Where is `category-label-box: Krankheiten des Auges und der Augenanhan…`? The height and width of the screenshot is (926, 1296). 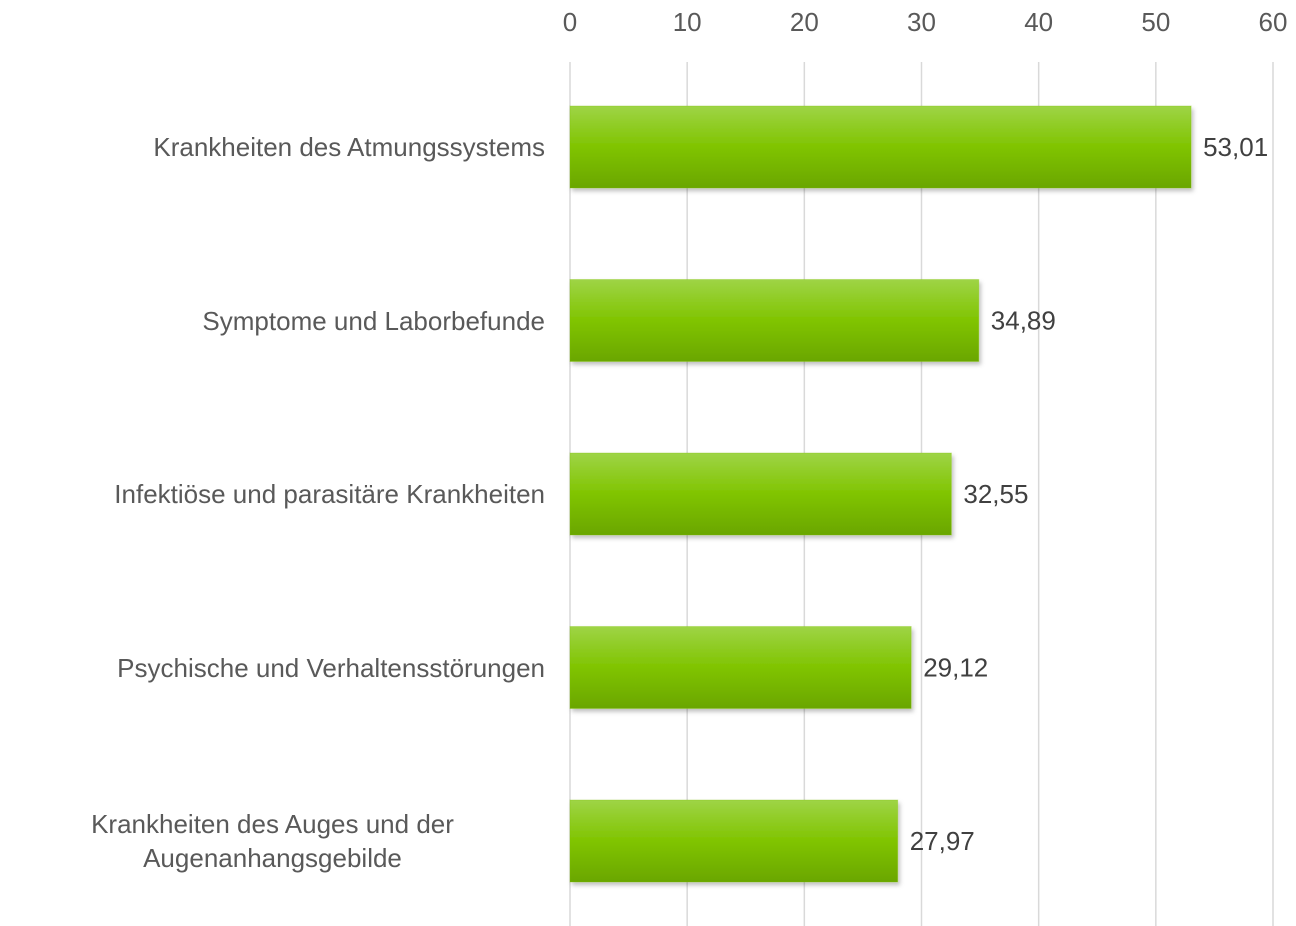
category-label-box: Krankheiten des Auges und der Augenanhan… is located at coordinates (272, 841).